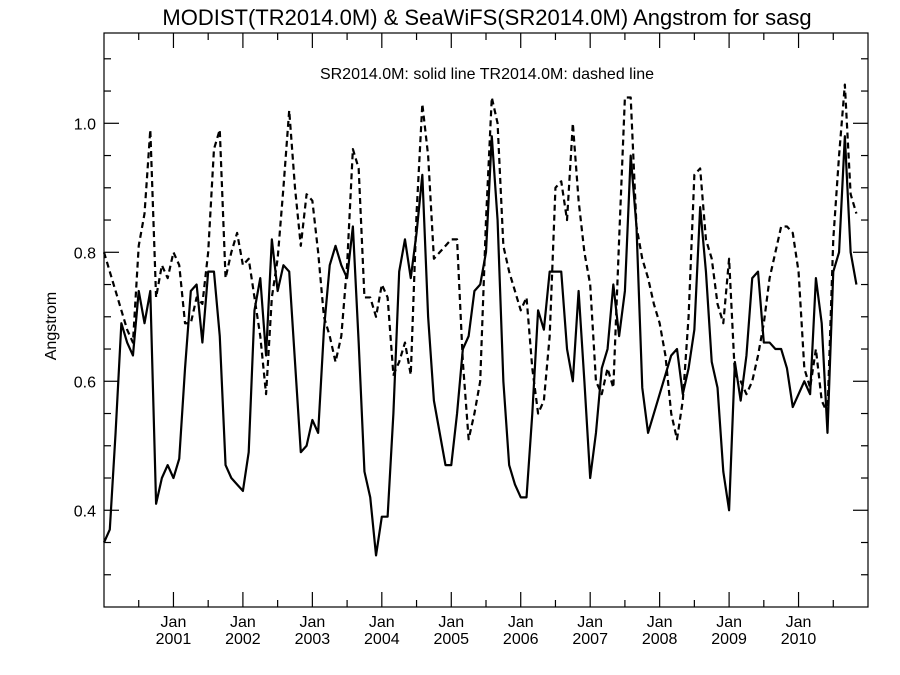 This screenshot has width=900, height=675. I want to click on y-tick-label: 1.0, so click(85, 124).